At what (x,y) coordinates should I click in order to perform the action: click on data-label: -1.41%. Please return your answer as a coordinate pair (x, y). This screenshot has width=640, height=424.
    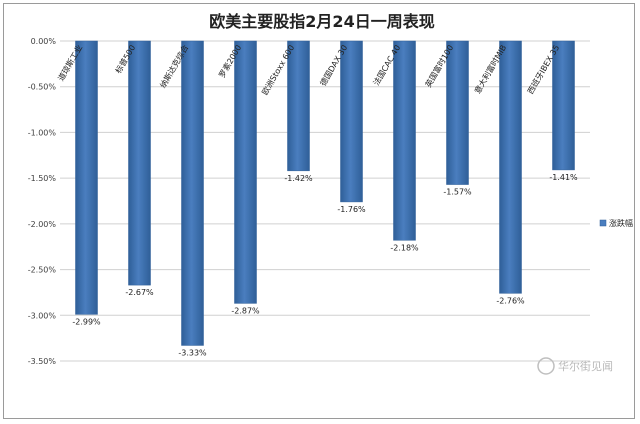
    Looking at the image, I should click on (563, 177).